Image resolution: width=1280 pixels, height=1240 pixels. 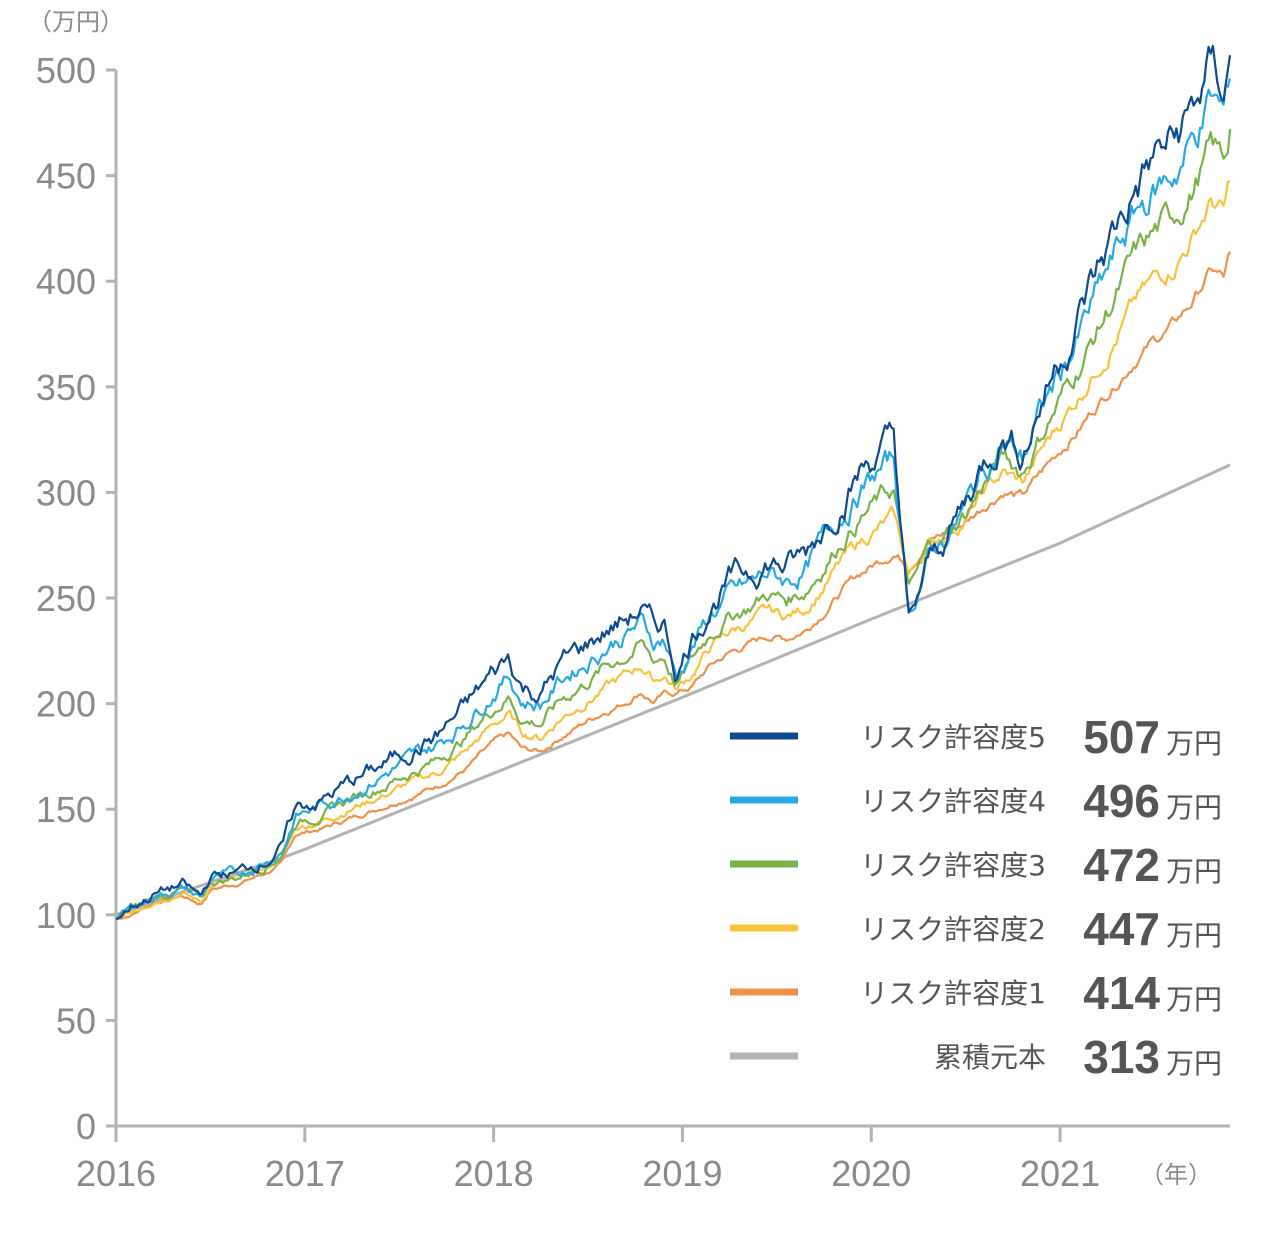 What do you see at coordinates (953, 737) in the screenshot?
I see `legend-label: リスク許容度5` at bounding box center [953, 737].